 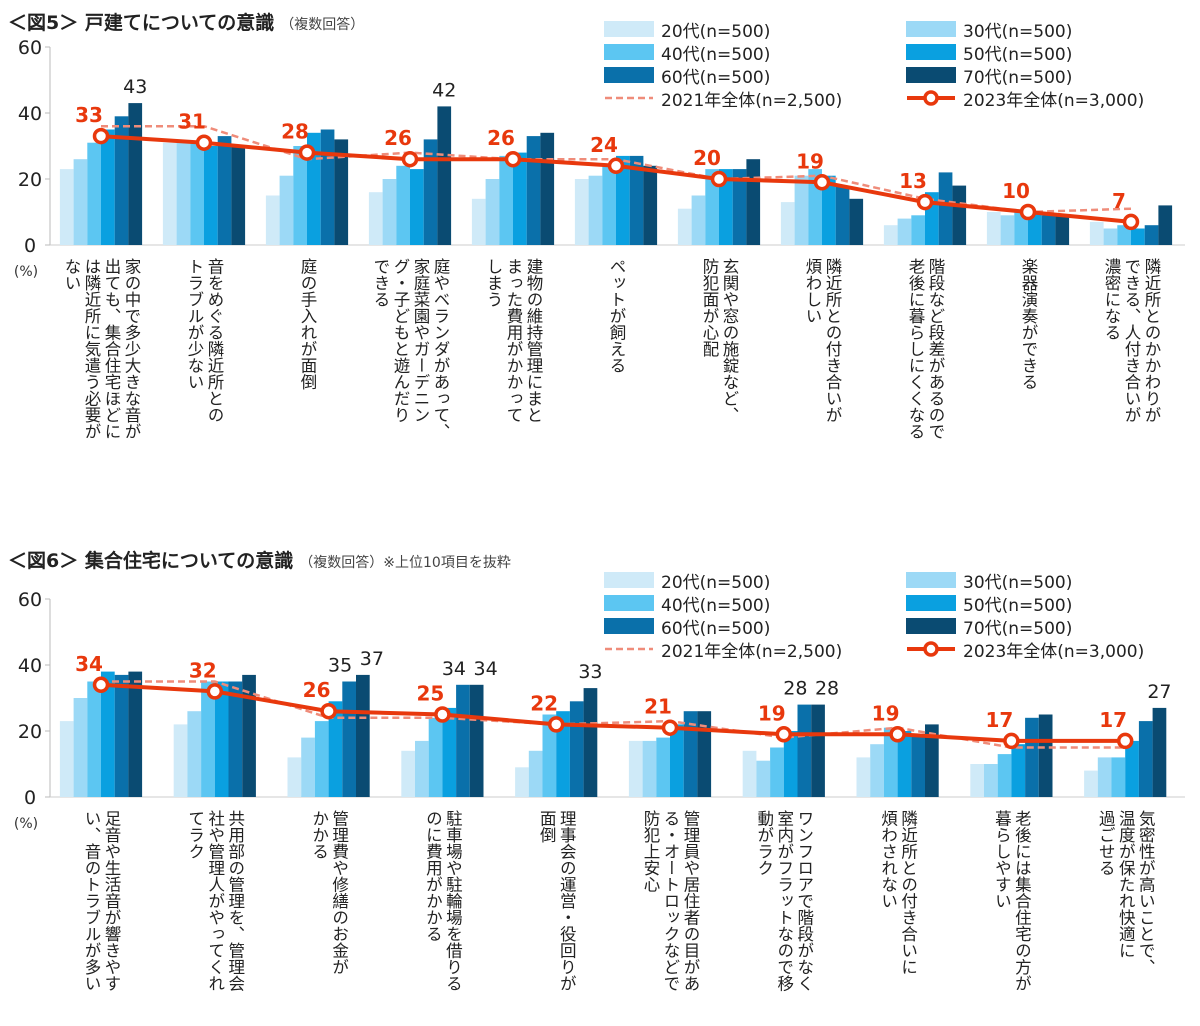 I want to click on category-label: 足音や生活音が響きやす い、音のトラブルが多い, so click(x=101, y=901).